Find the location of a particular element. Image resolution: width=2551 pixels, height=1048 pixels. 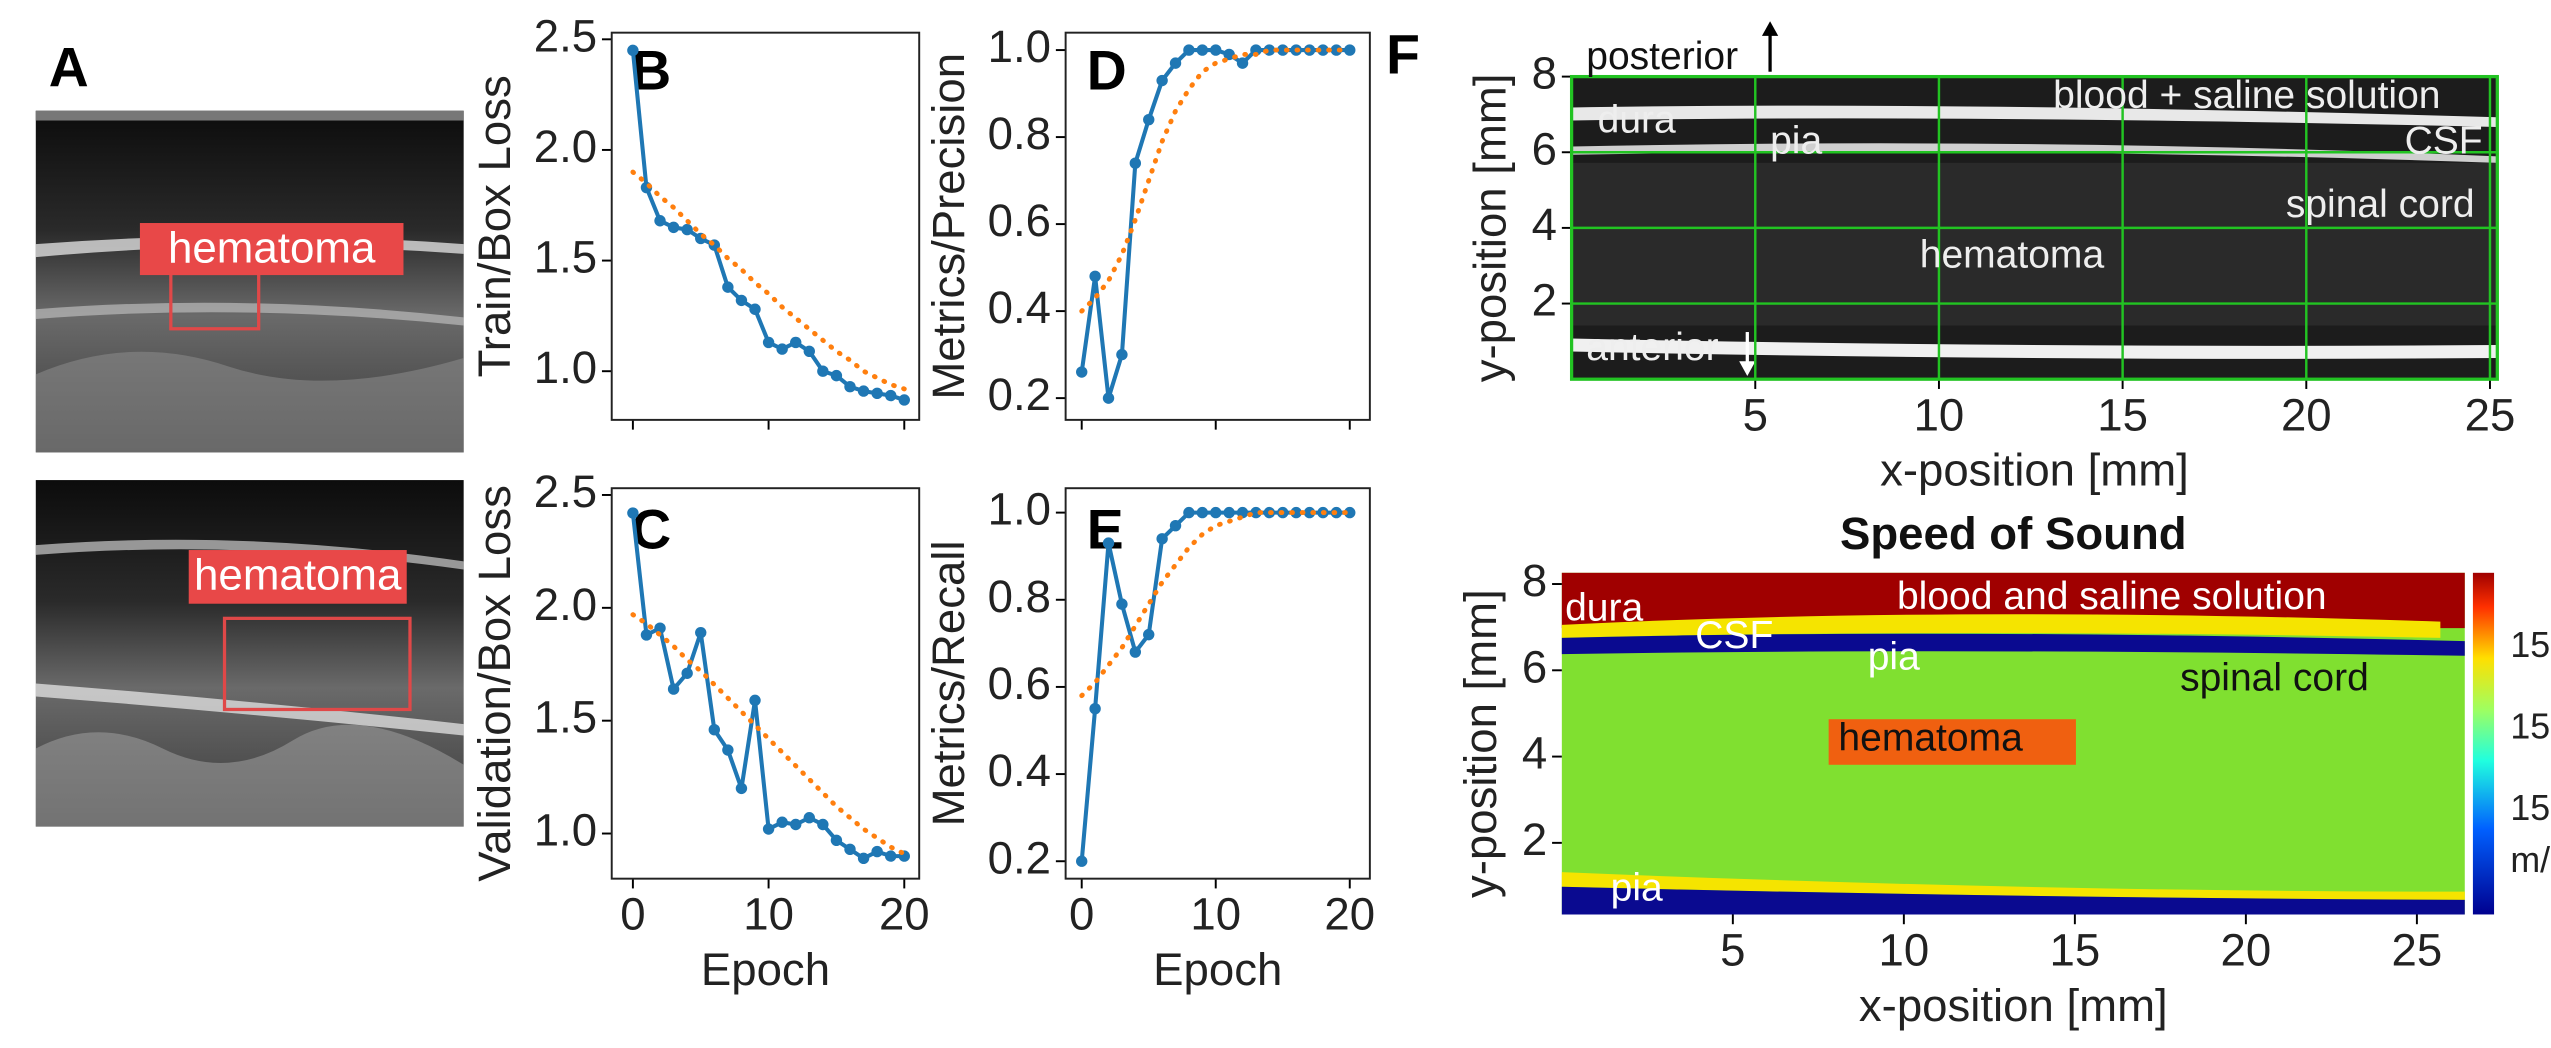

x-tick-label: 0 is located at coordinates (632, 914).